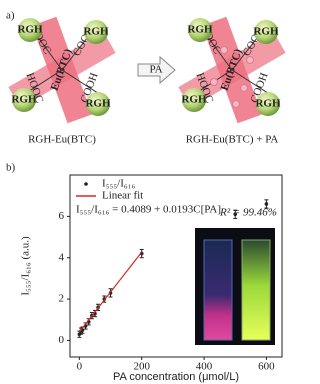 The height and width of the screenshot is (384, 320). I want to click on caption: RGH-Eu(BTC) + PA, so click(232, 140).